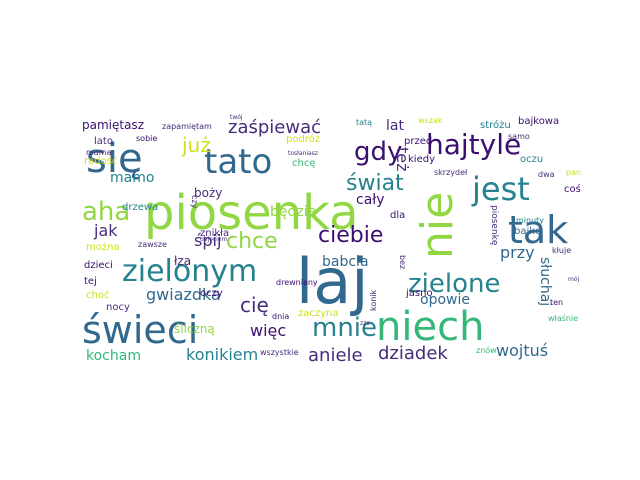 The height and width of the screenshot is (480, 640). Describe the element at coordinates (445, 300) in the screenshot. I see `word: opowie` at that location.